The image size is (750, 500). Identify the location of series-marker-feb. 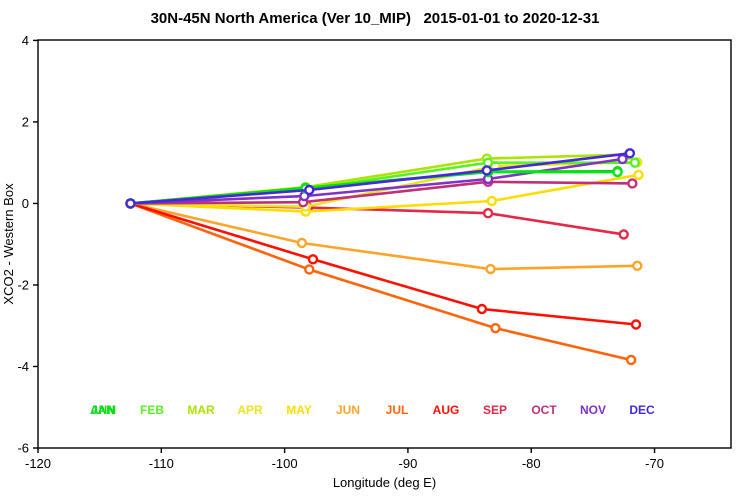
(635, 162).